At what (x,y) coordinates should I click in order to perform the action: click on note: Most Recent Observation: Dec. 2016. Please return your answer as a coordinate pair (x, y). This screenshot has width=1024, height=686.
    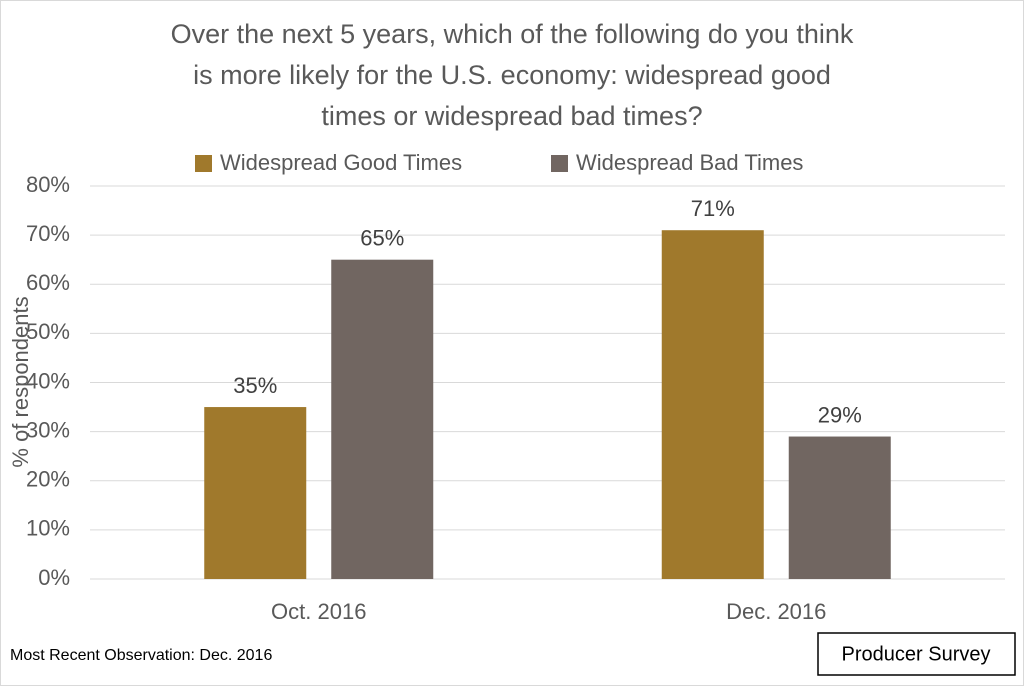
    Looking at the image, I should click on (141, 655).